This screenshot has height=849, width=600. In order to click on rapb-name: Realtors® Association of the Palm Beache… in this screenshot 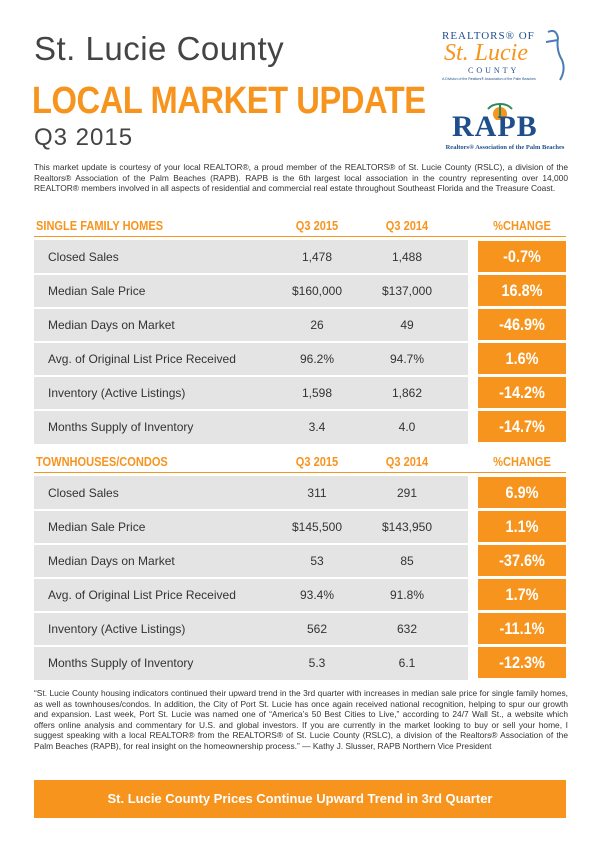, I will do `click(505, 147)`.